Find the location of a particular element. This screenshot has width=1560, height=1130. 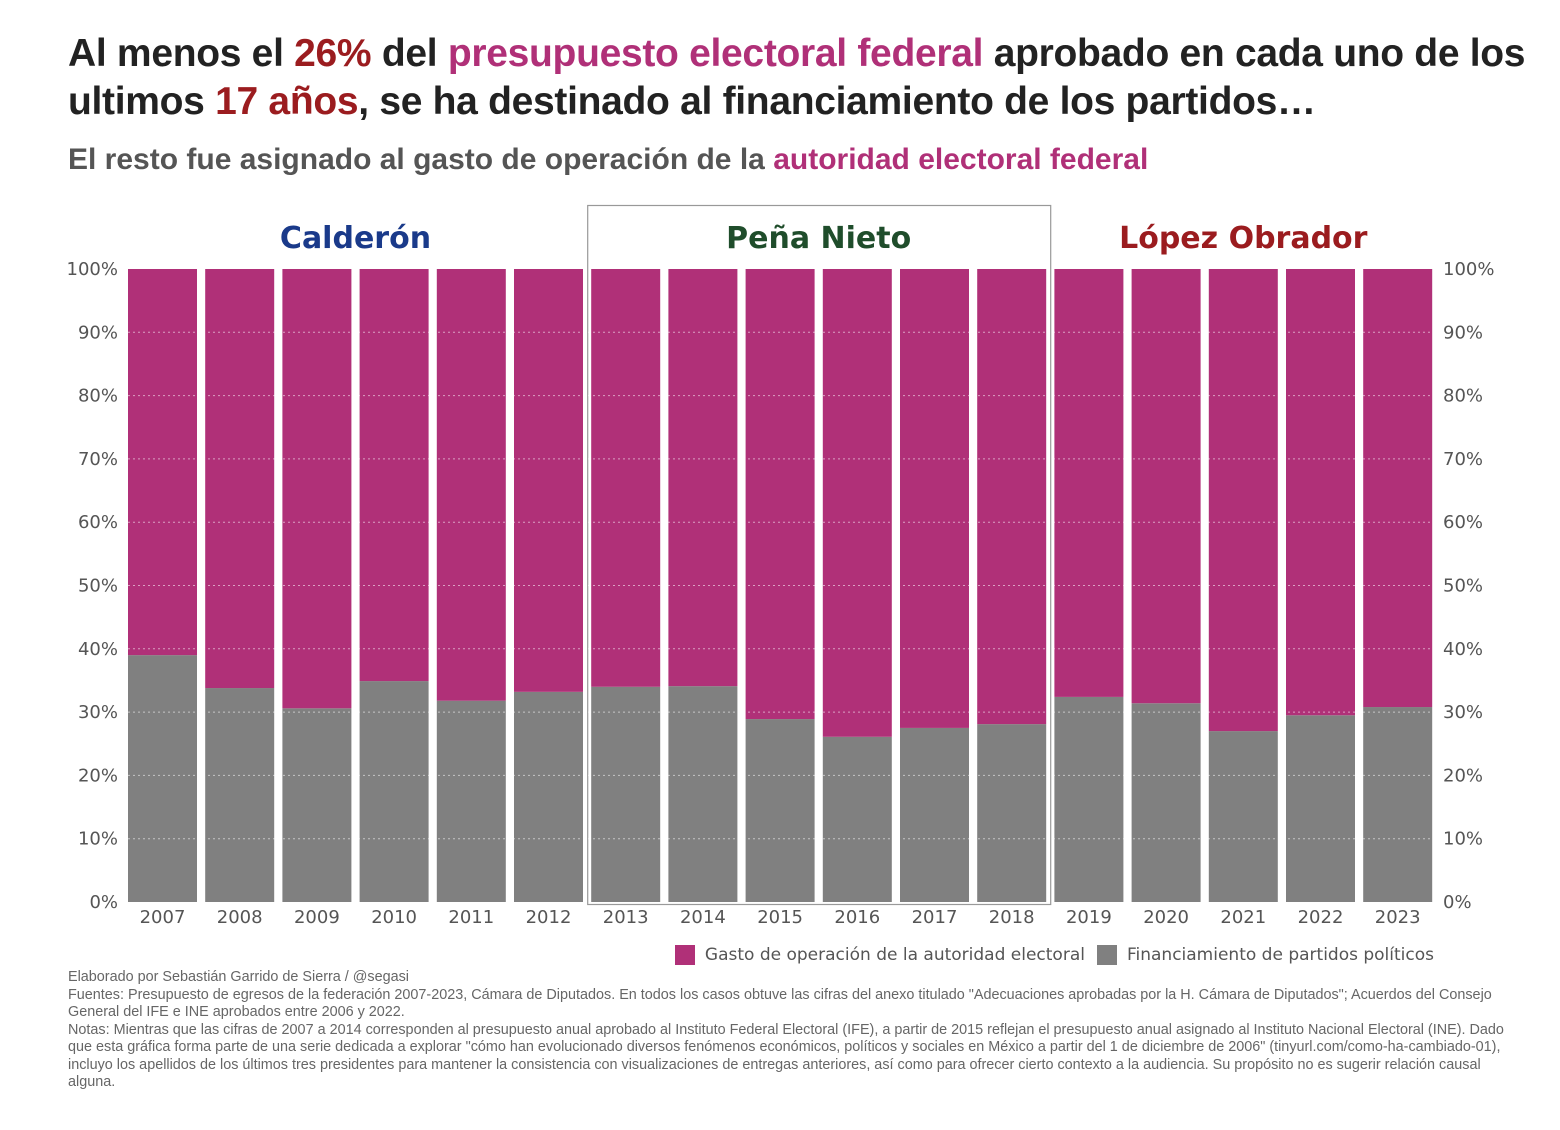

period-label: Calderón is located at coordinates (355, 238).